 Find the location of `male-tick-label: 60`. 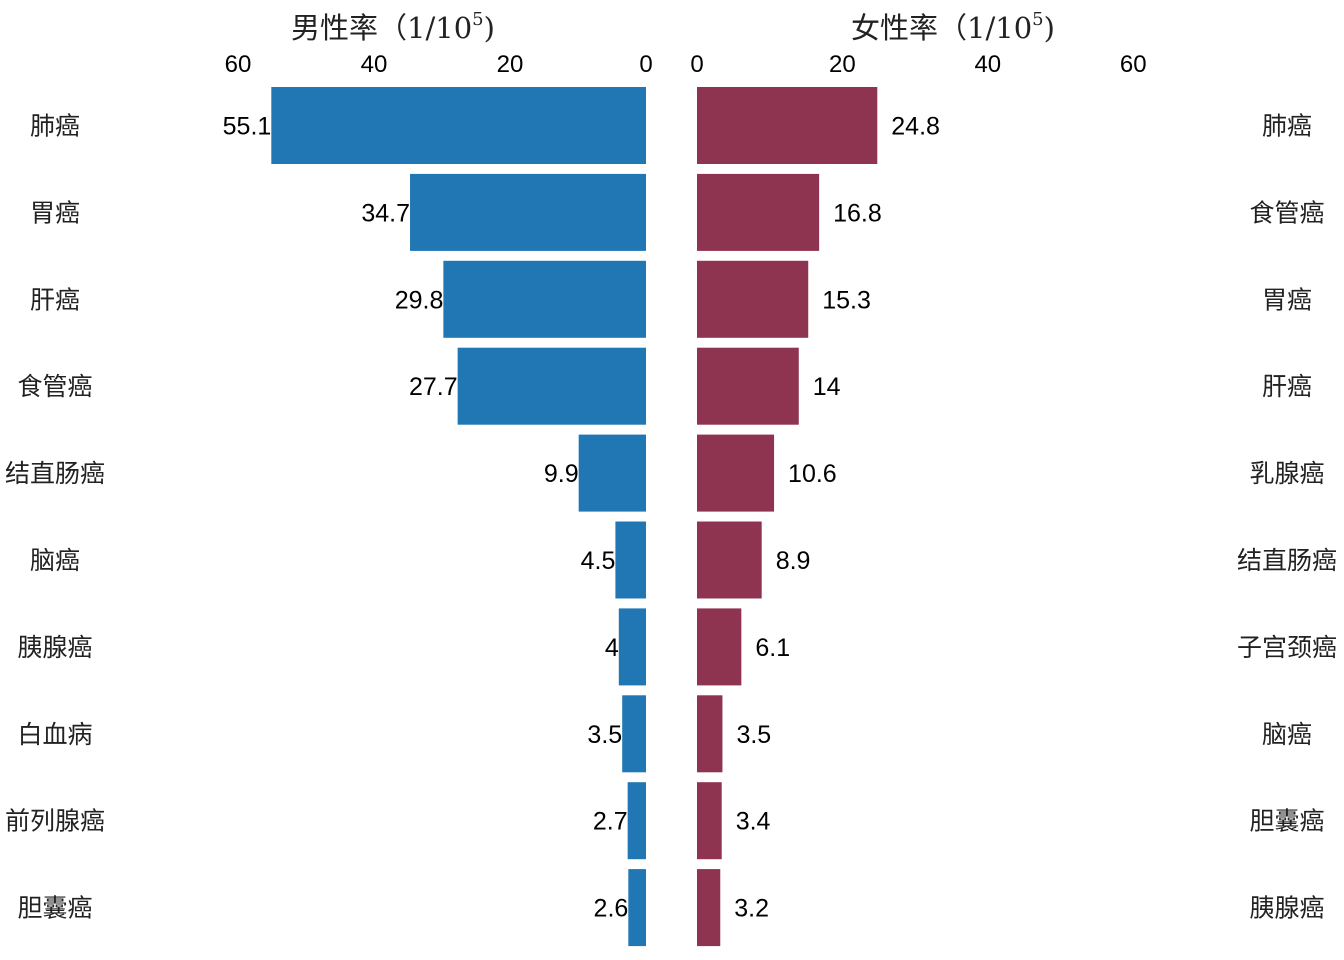

male-tick-label: 60 is located at coordinates (238, 64).